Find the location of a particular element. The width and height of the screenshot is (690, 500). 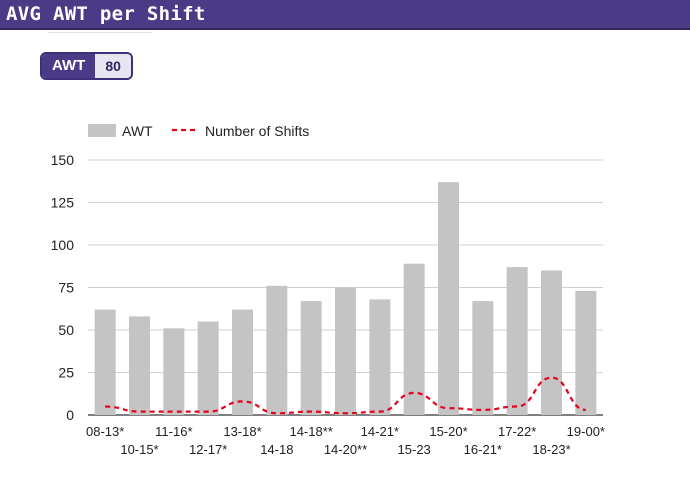

x-tick-label: 11-16* is located at coordinates (173, 431).